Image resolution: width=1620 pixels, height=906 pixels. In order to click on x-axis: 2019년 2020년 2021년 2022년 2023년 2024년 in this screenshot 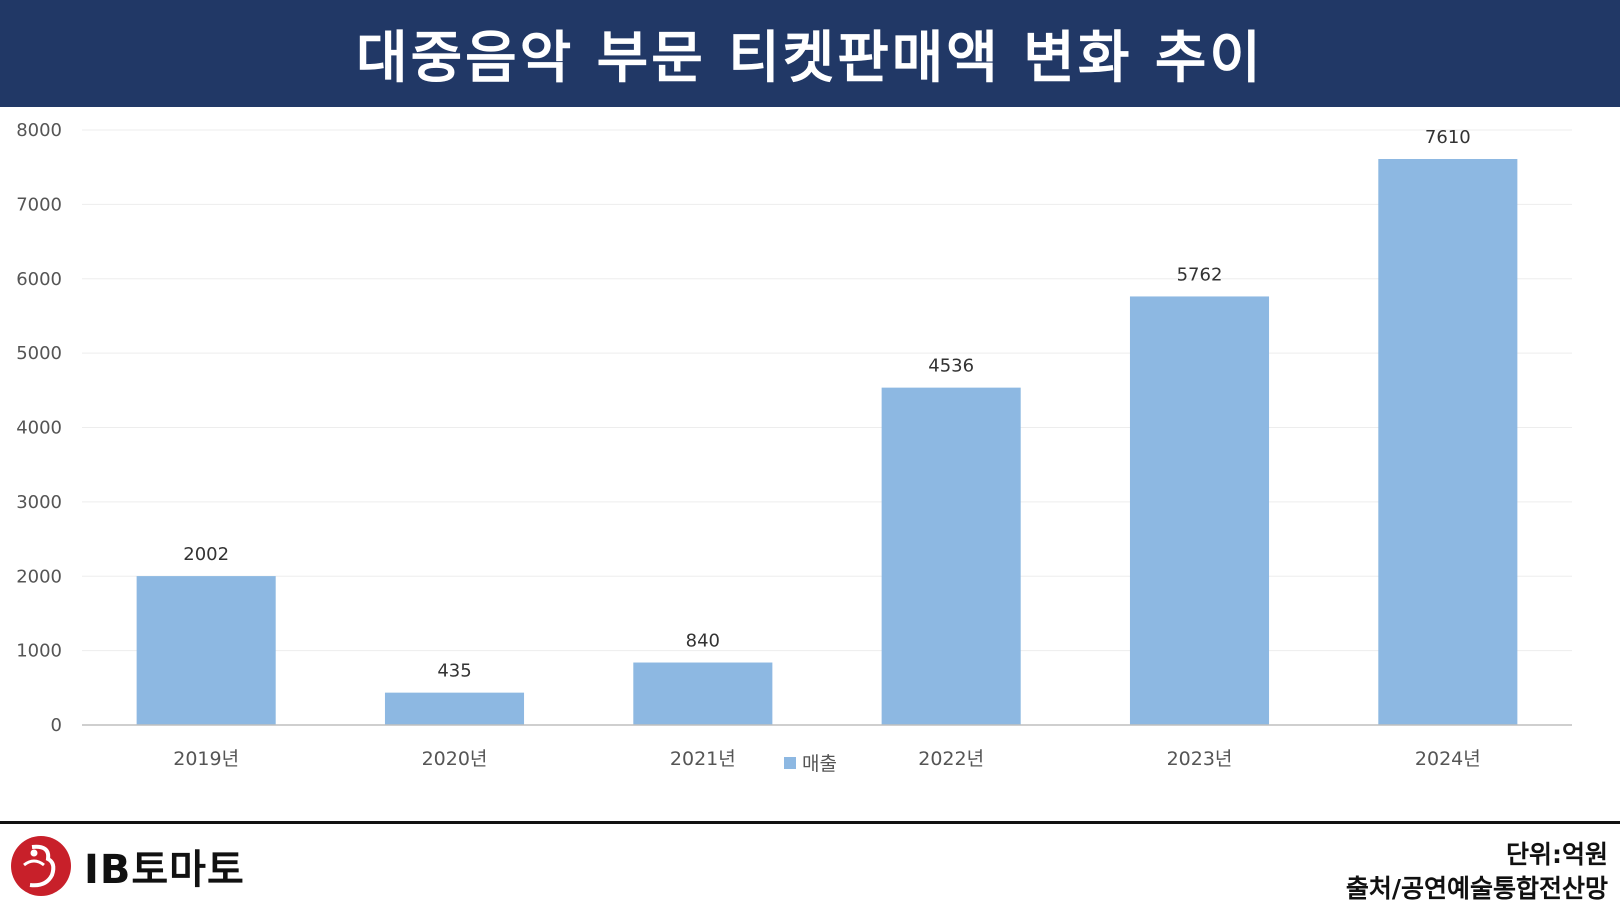, I will do `click(827, 759)`.